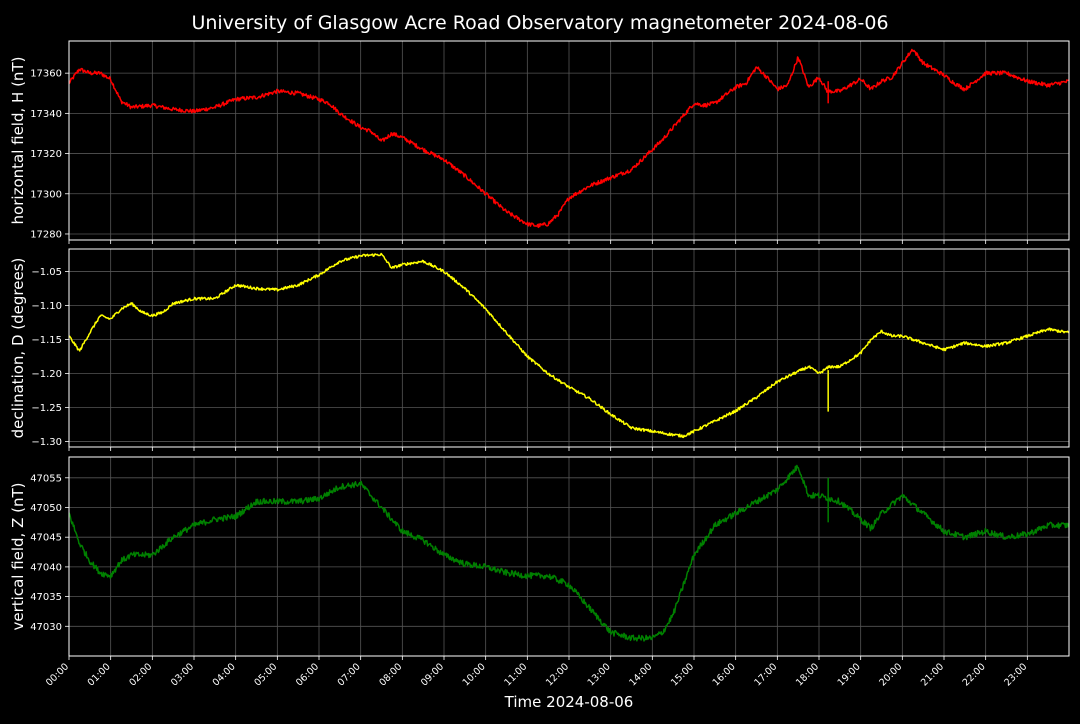  What do you see at coordinates (46, 374) in the screenshot?
I see `y-tick-label: −1.20` at bounding box center [46, 374].